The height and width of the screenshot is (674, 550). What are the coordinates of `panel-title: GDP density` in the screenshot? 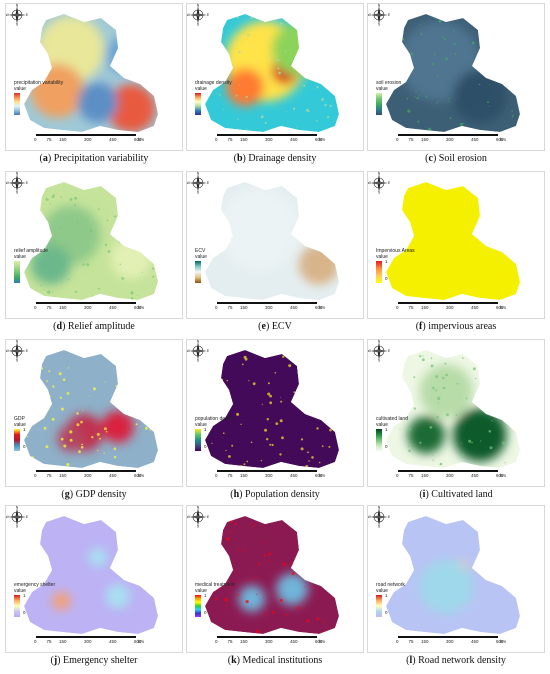 It's located at (100, 494).